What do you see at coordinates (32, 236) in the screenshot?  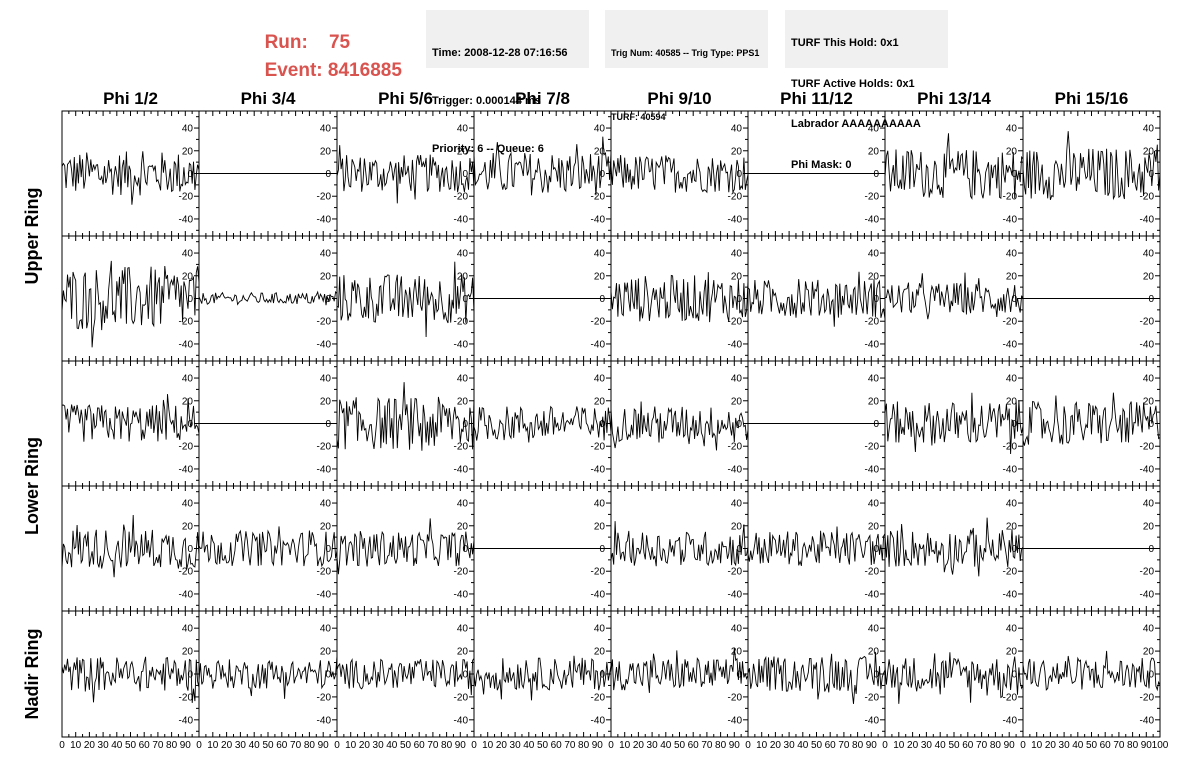 I see `ring-label: Upper Ring` at bounding box center [32, 236].